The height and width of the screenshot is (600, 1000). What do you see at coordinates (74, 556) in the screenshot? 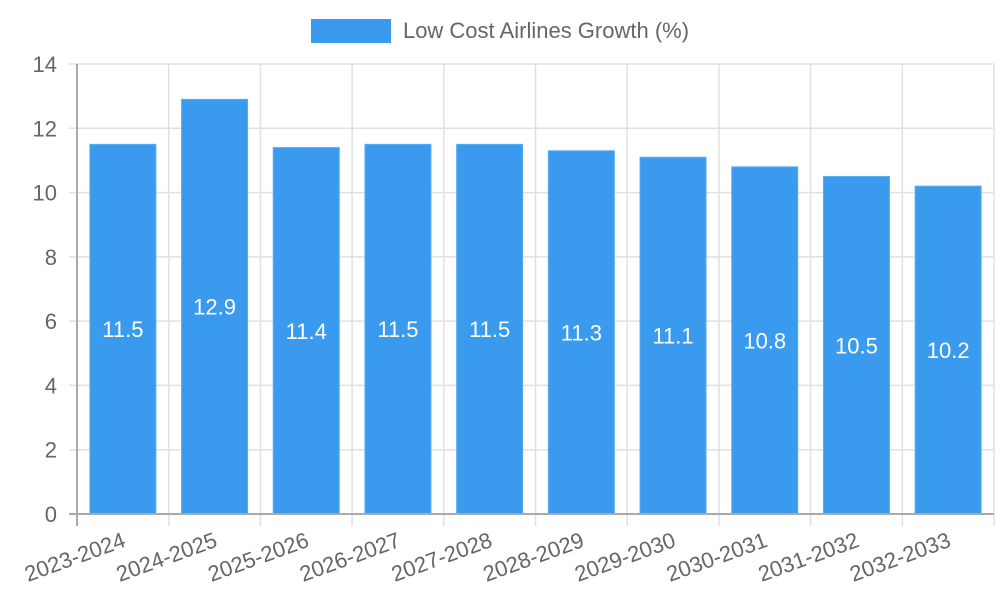
I see `x-tick-label: 2023-2024` at bounding box center [74, 556].